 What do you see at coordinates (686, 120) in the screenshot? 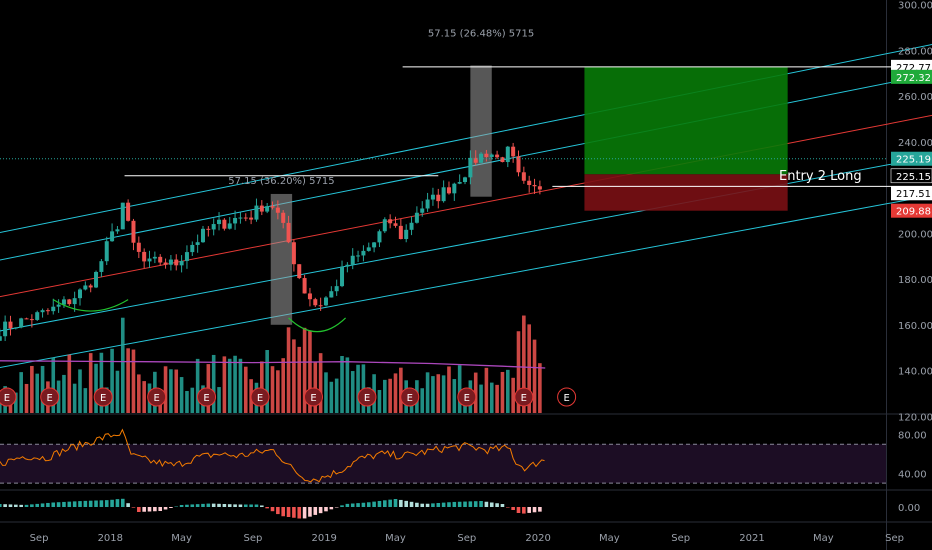
I see `position-profit-zone` at bounding box center [686, 120].